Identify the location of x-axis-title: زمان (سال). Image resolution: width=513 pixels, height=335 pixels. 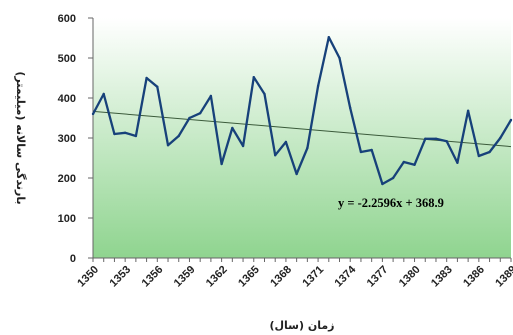
(301, 325).